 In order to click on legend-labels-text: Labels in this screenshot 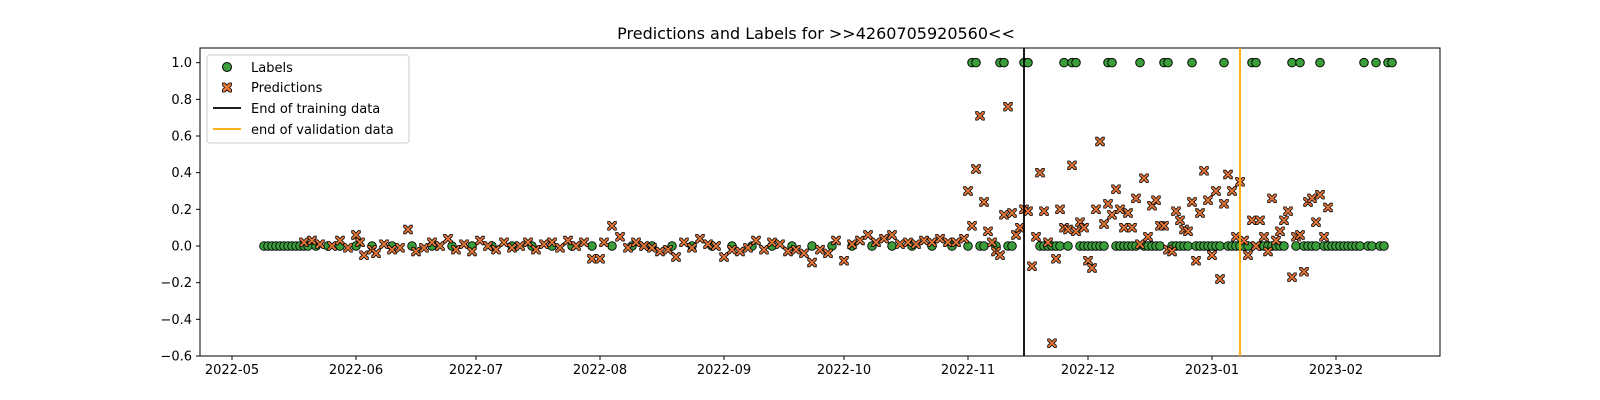, I will do `click(272, 68)`.